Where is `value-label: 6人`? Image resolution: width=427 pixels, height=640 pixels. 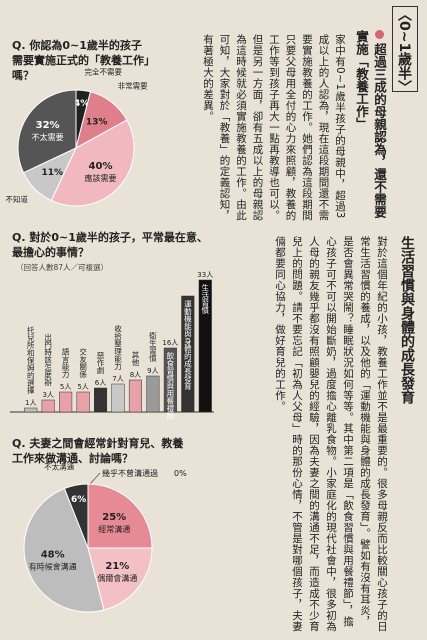 value-label: 6人 is located at coordinates (100, 383).